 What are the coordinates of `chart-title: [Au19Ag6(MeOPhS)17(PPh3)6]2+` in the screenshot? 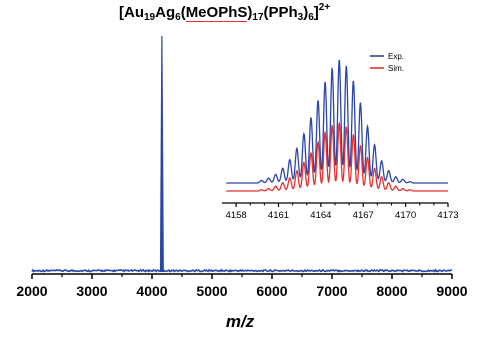 It's located at (225, 12).